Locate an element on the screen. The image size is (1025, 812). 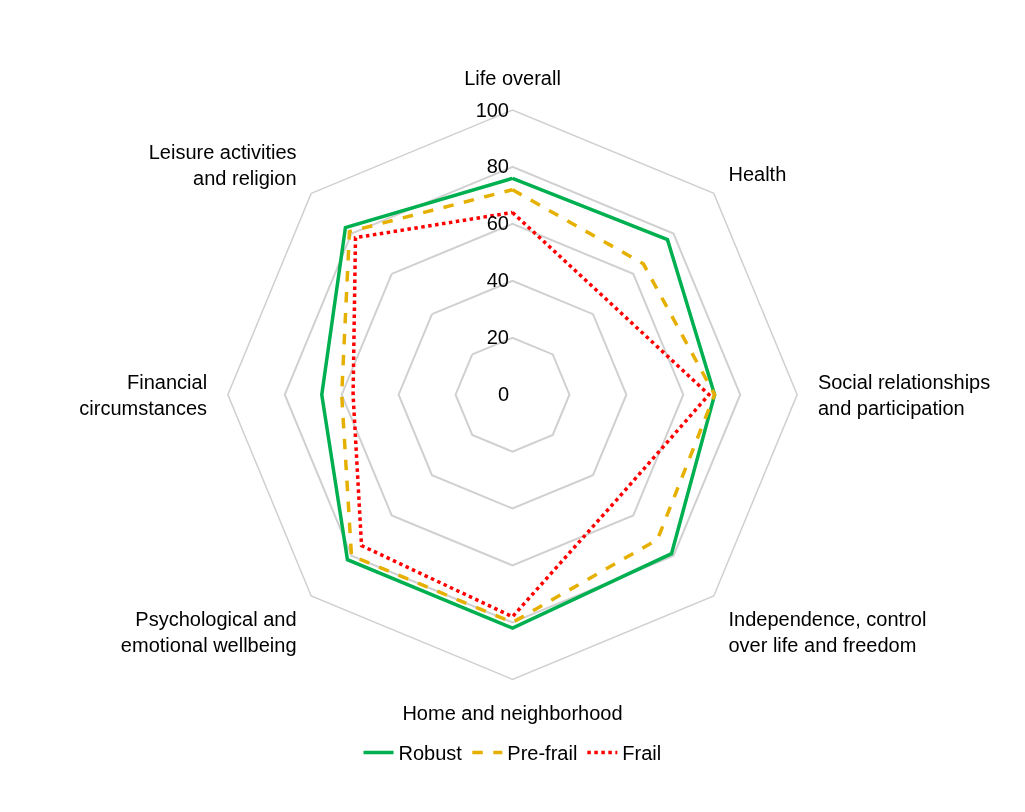
y-tick-label: 80 is located at coordinates (497, 166).